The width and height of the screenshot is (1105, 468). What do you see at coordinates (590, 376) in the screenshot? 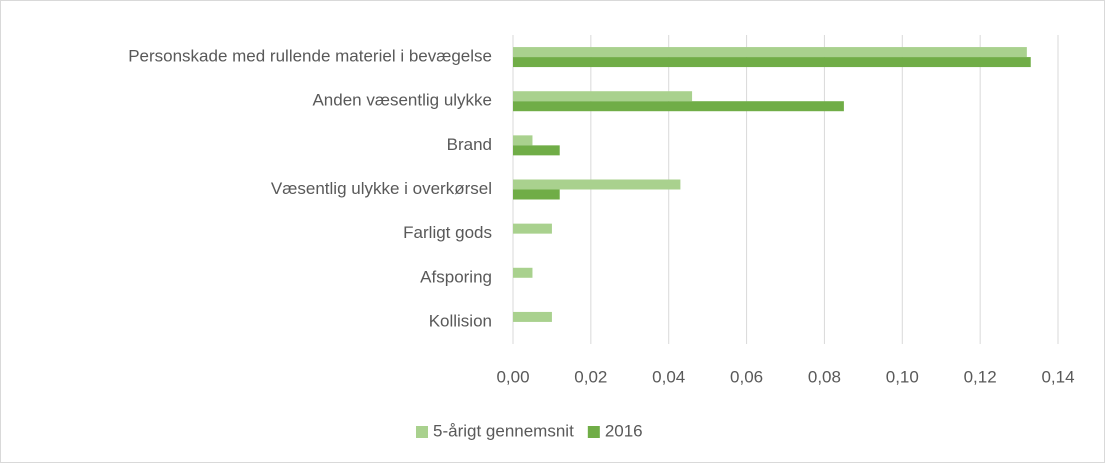
I see `x-tick-label: 0,02` at bounding box center [590, 376].